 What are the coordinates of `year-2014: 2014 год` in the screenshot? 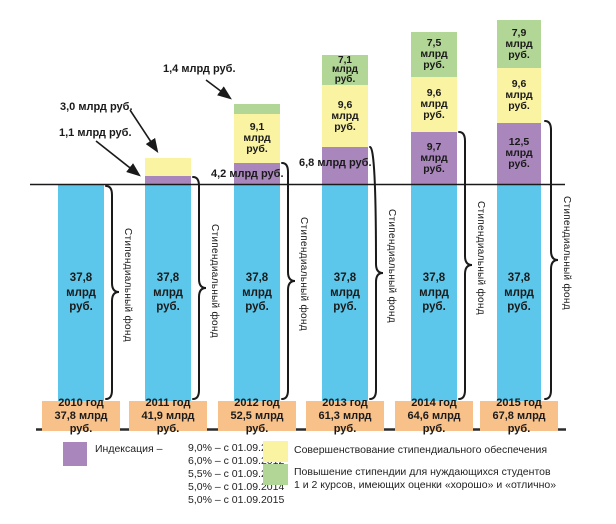 It's located at (434, 402).